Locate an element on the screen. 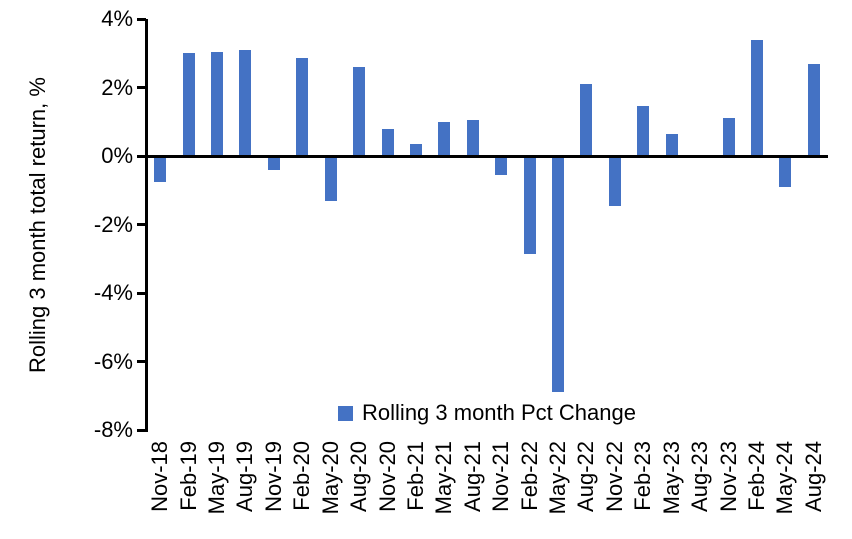 Image resolution: width=852 pixels, height=539 pixels. x-tick-label: Nov-19 is located at coordinates (273, 476).